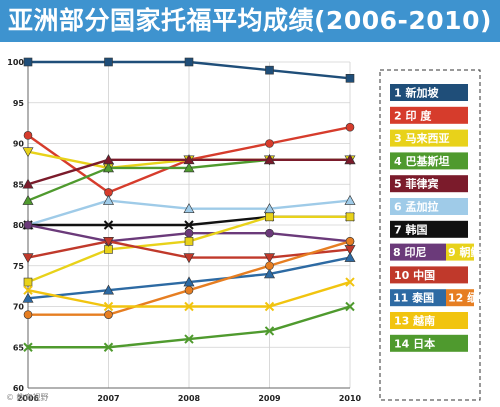 This screenshot has width=500, height=407. Describe the element at coordinates (19, 184) in the screenshot. I see `y-tick-label: 85` at that location.